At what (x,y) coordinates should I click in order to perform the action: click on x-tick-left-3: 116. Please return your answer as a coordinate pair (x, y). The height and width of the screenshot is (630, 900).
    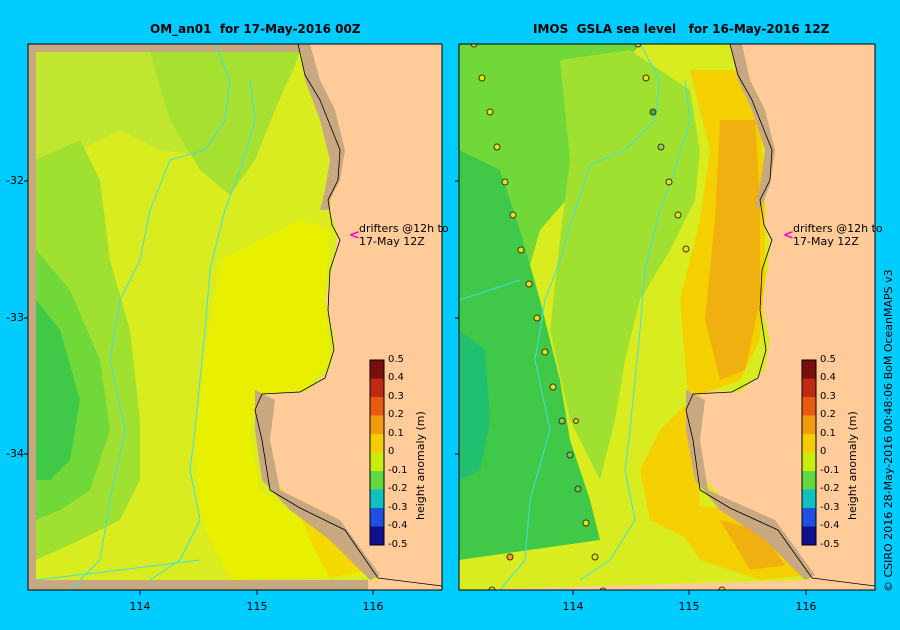
    Looking at the image, I should click on (373, 606).